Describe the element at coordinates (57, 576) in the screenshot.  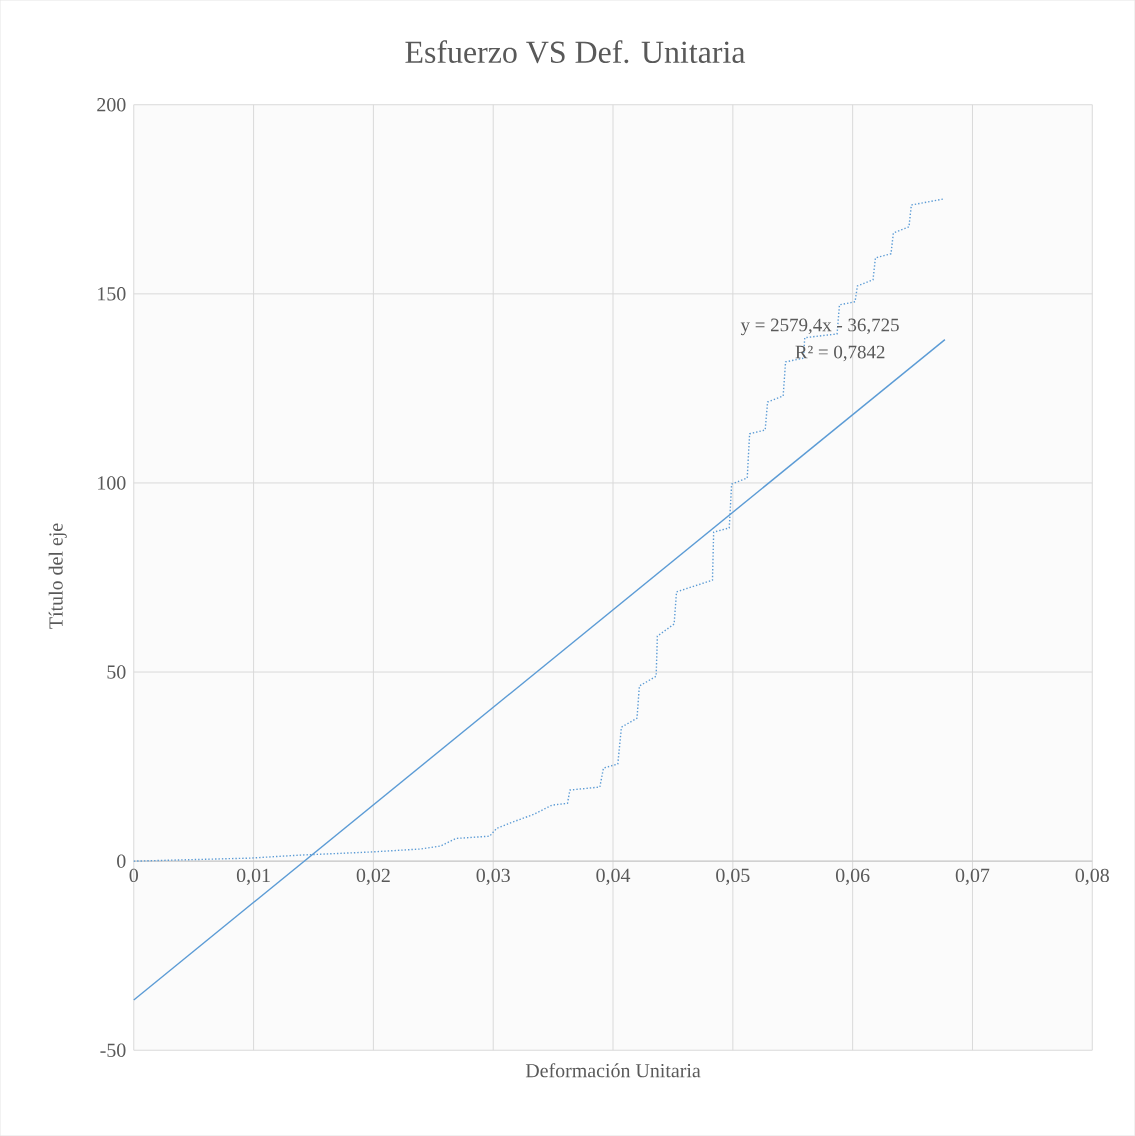
I see `y-axis-title: Título del eje` at that location.